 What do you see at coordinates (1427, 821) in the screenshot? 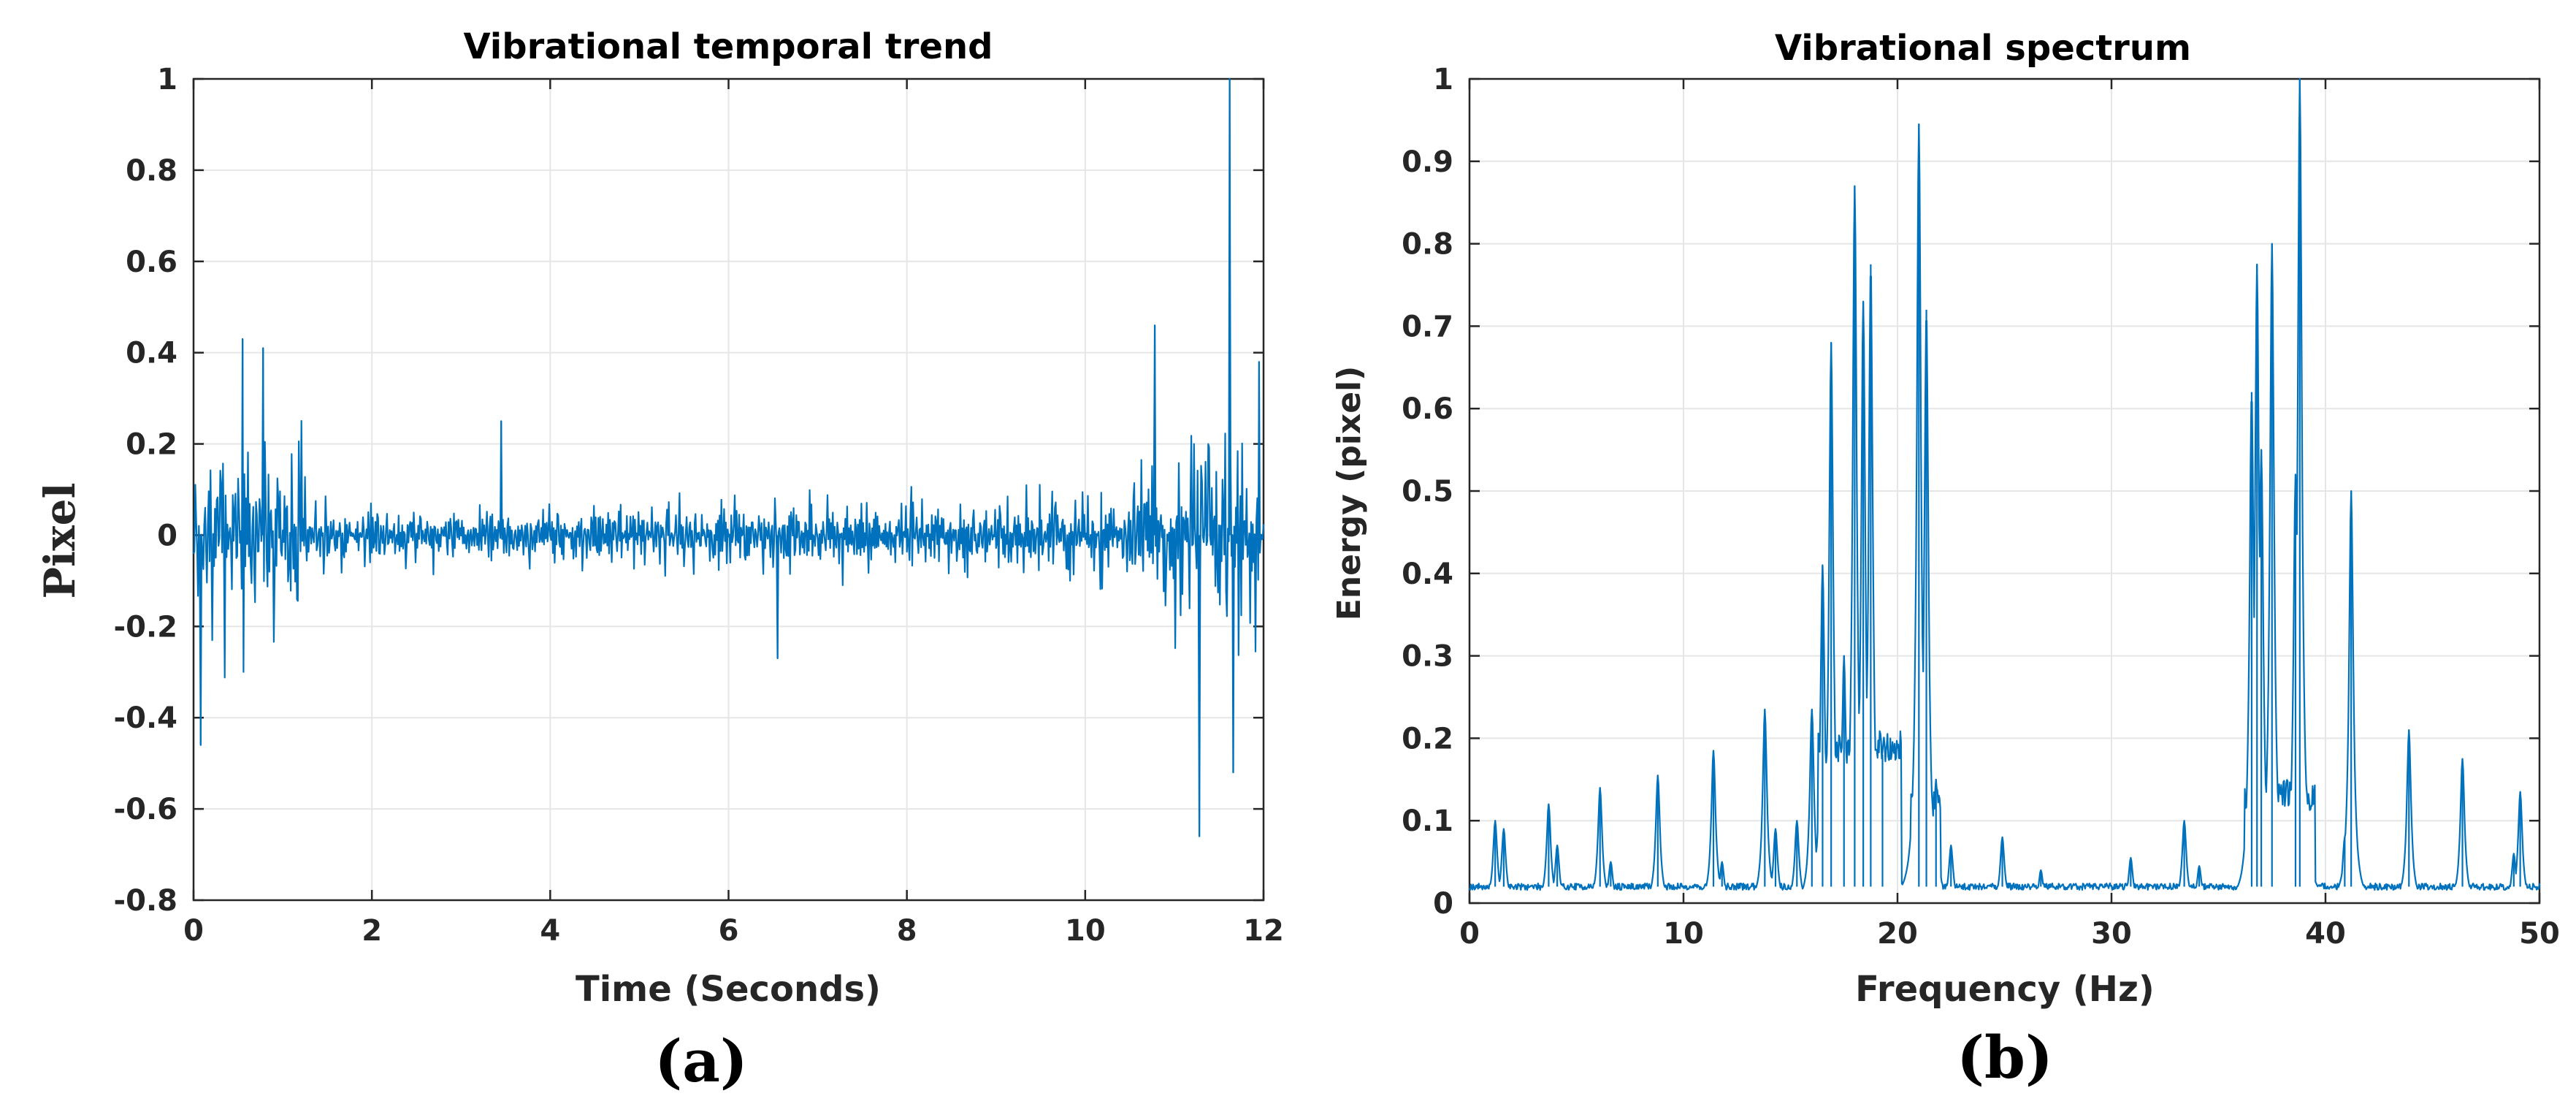
I see `y-tick-label: 0.1` at bounding box center [1427, 821].